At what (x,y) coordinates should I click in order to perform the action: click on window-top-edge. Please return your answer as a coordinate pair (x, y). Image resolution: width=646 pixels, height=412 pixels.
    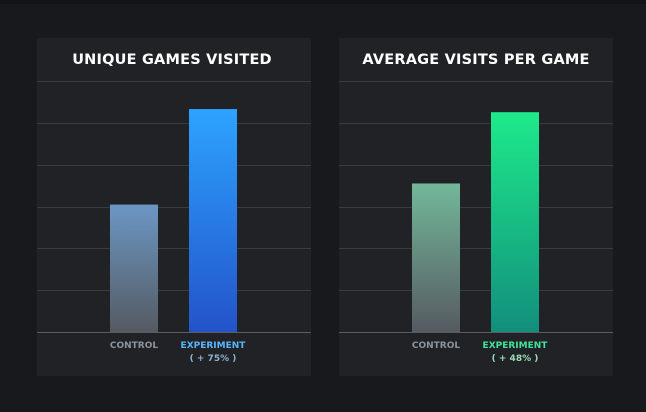
    Looking at the image, I should click on (323, 2).